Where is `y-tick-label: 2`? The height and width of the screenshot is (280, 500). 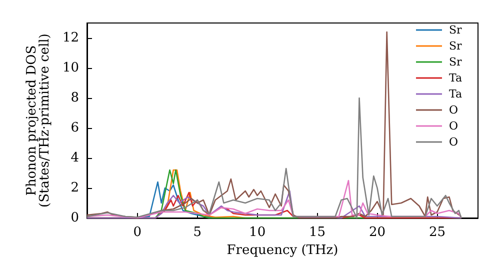
y-tick-label: 2 is located at coordinates (74, 188).